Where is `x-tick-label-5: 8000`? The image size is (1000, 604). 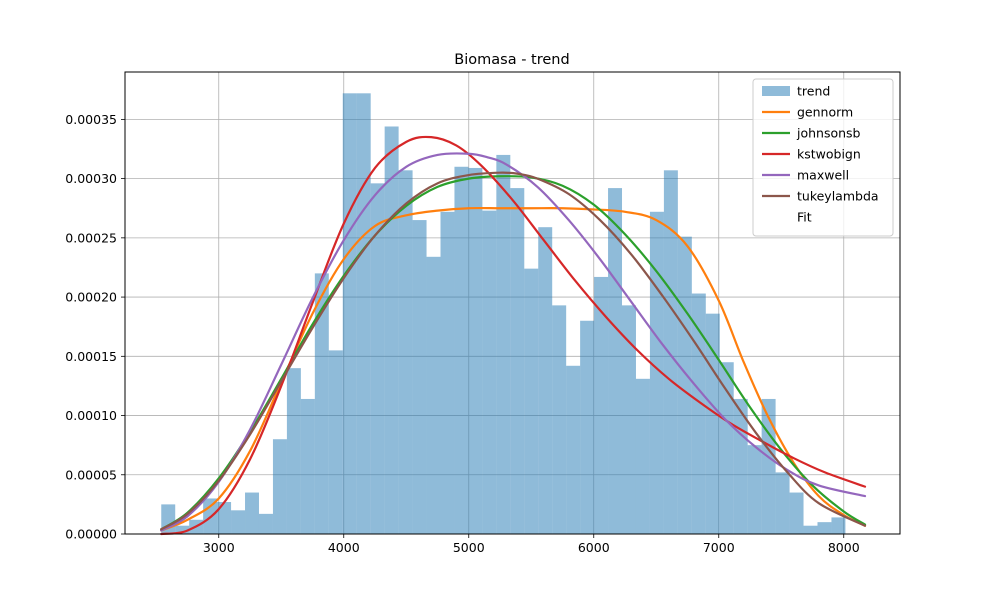
x-tick-label-5: 8000 is located at coordinates (844, 547).